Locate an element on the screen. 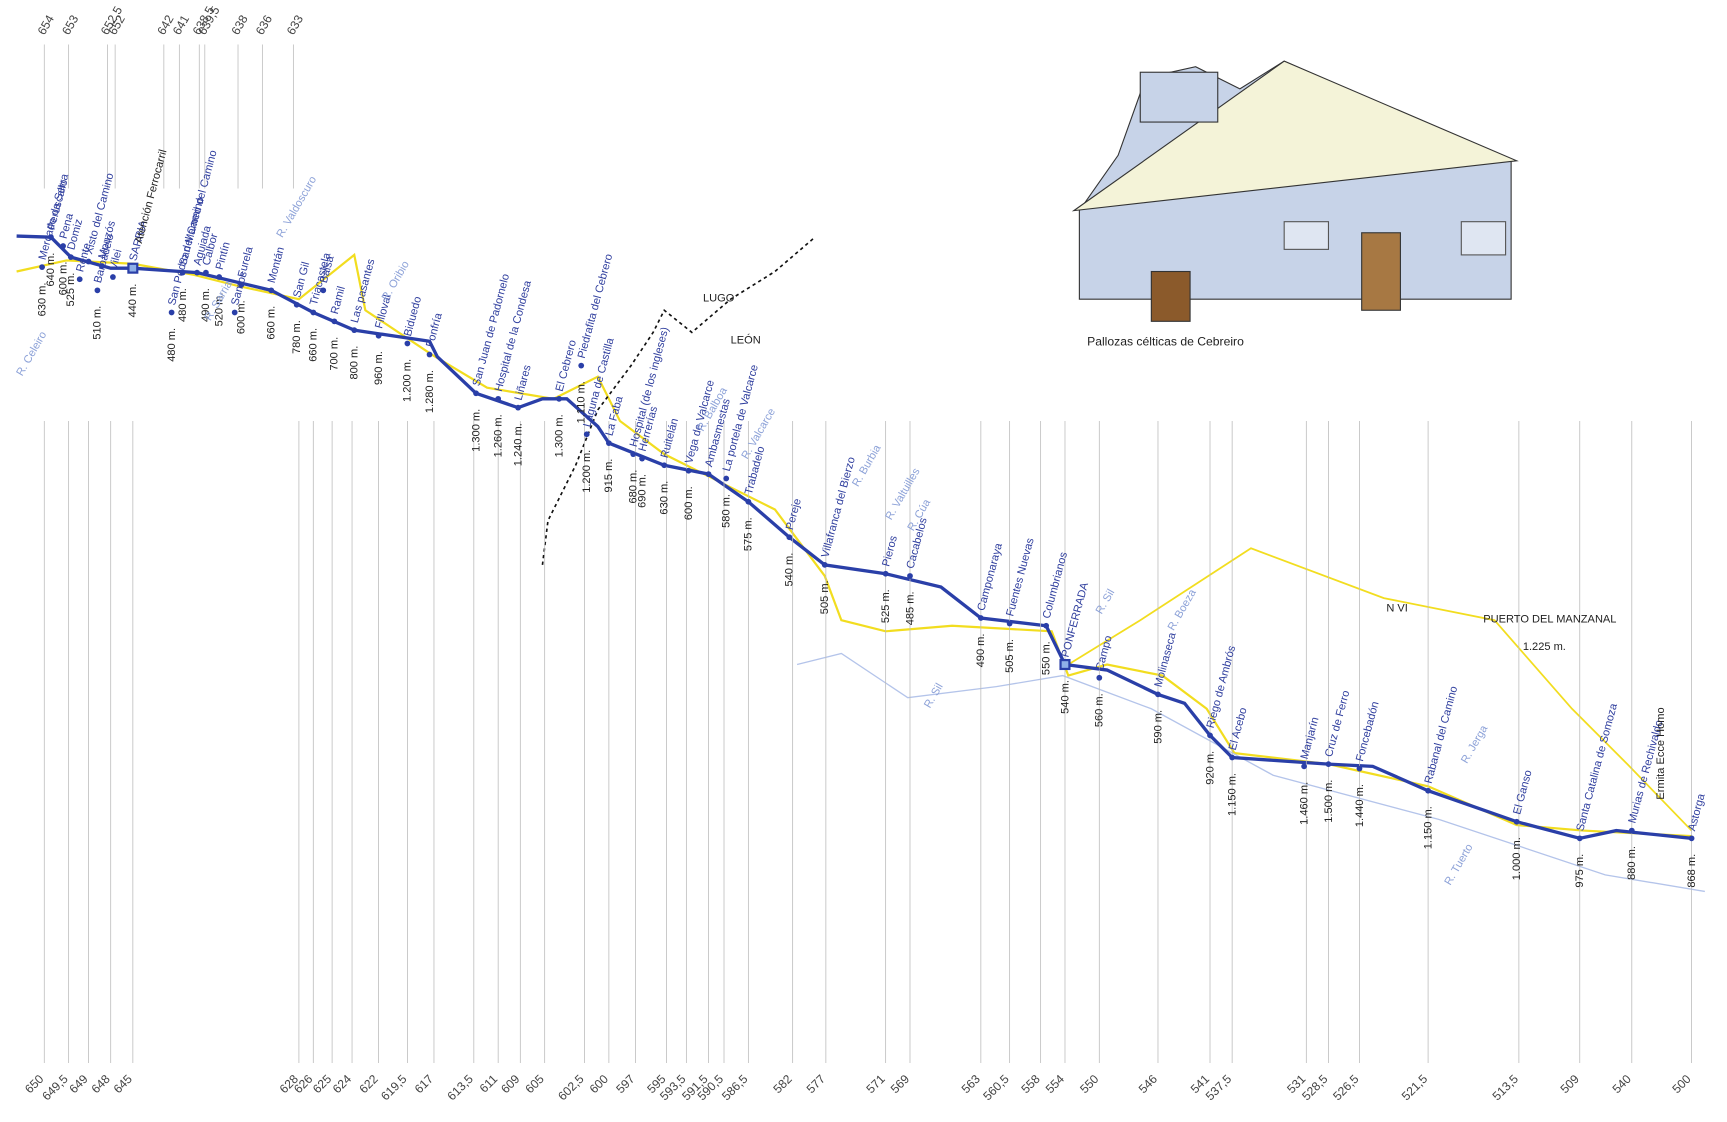 Image resolution: width=1727 pixels, height=1122 pixels. km-label: 560,5 is located at coordinates (996, 1088).